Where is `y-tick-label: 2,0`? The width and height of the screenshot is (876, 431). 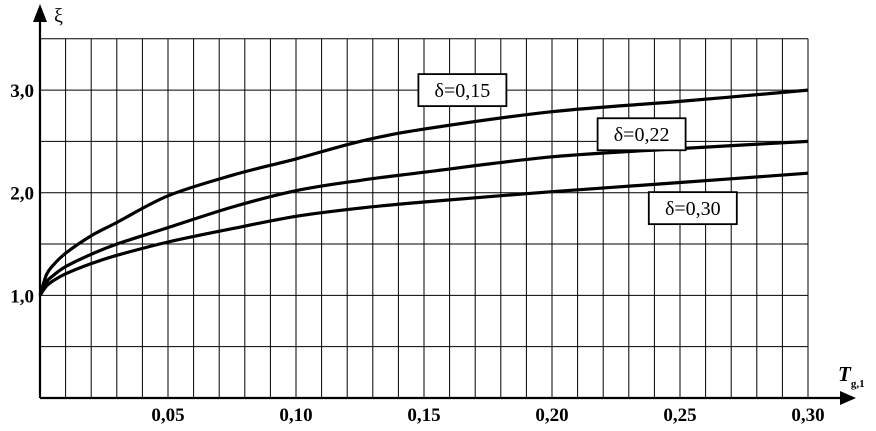 y-tick-label: 2,0 is located at coordinates (22, 194).